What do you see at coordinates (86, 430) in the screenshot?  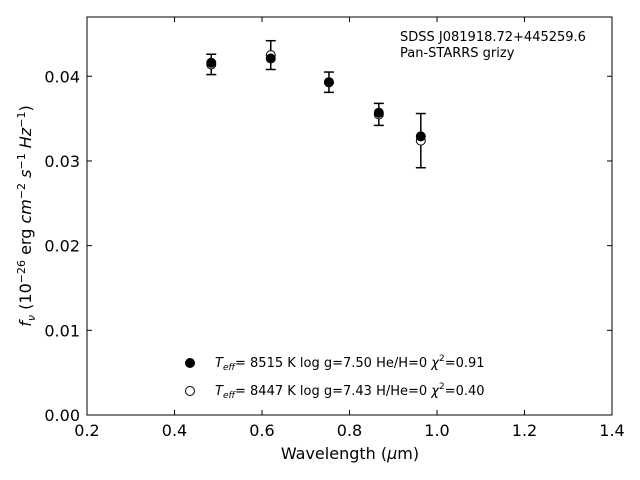 I see `x-tick-label: 0.2` at bounding box center [86, 430].